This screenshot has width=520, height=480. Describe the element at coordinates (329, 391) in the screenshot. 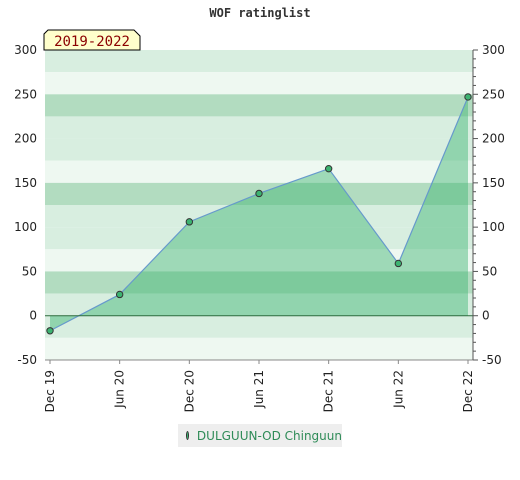

I see `x-tick-label: Dec 21` at that location.